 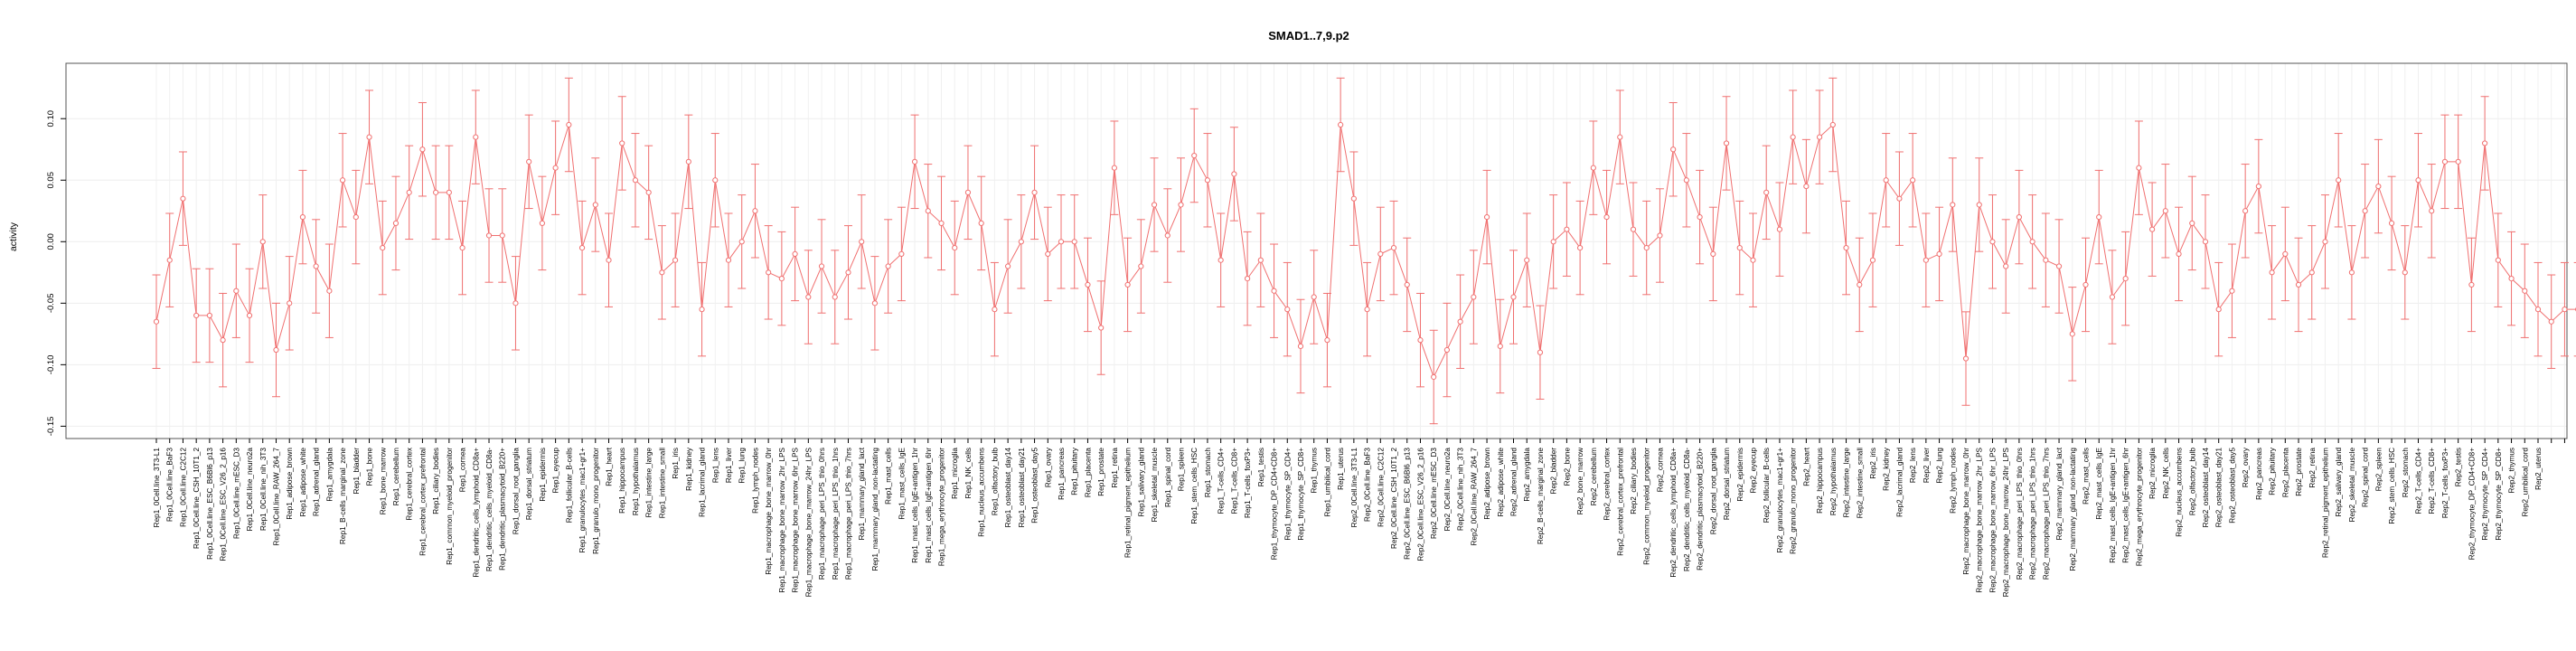 I want to click on x-tick-label: Rep2_mammary_gland_lact, so click(x=2059, y=494).